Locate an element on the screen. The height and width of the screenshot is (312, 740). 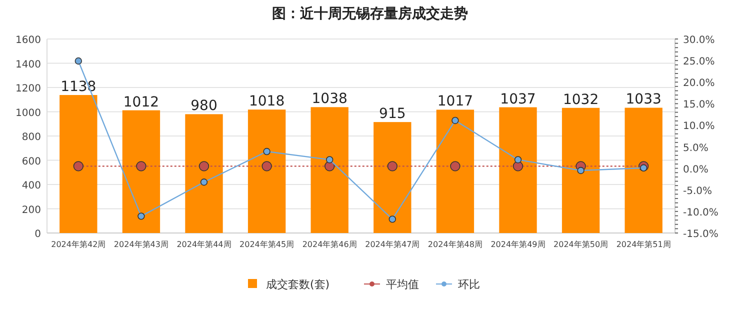
x-tick-label: 2024年第51周 is located at coordinates (643, 244).